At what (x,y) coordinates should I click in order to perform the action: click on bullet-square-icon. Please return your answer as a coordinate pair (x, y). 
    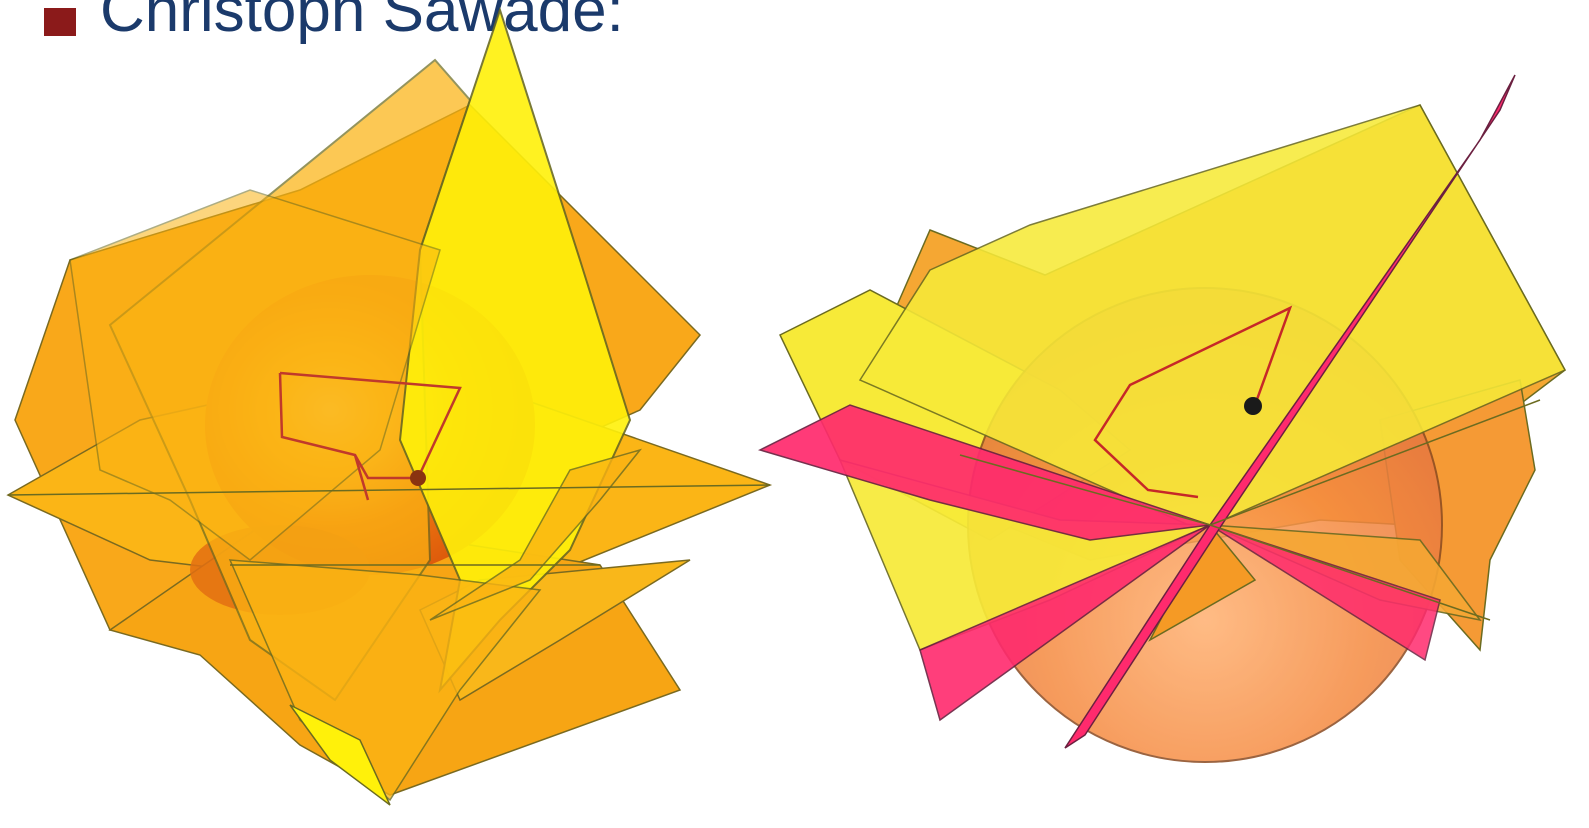
    Looking at the image, I should click on (60, 22).